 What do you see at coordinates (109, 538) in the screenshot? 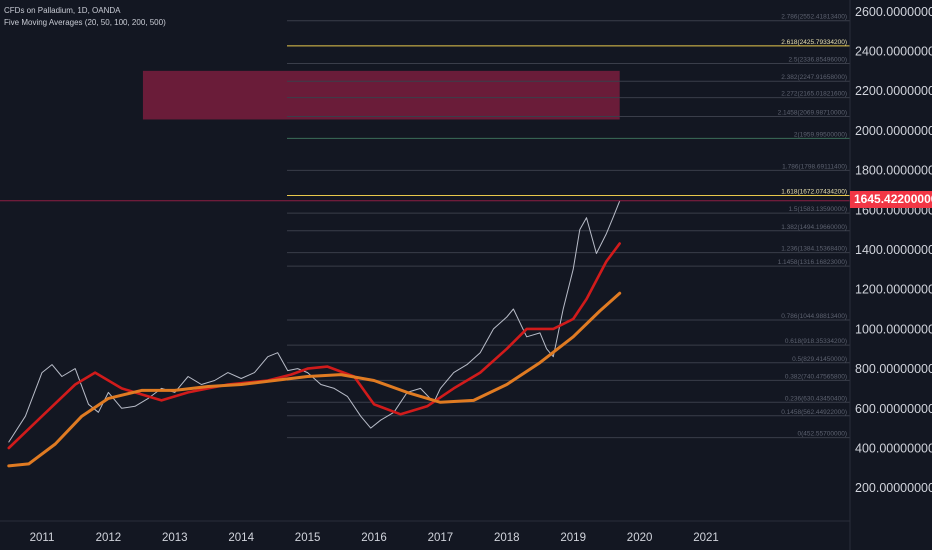
I see `x-tick-label: 2012` at bounding box center [109, 538].